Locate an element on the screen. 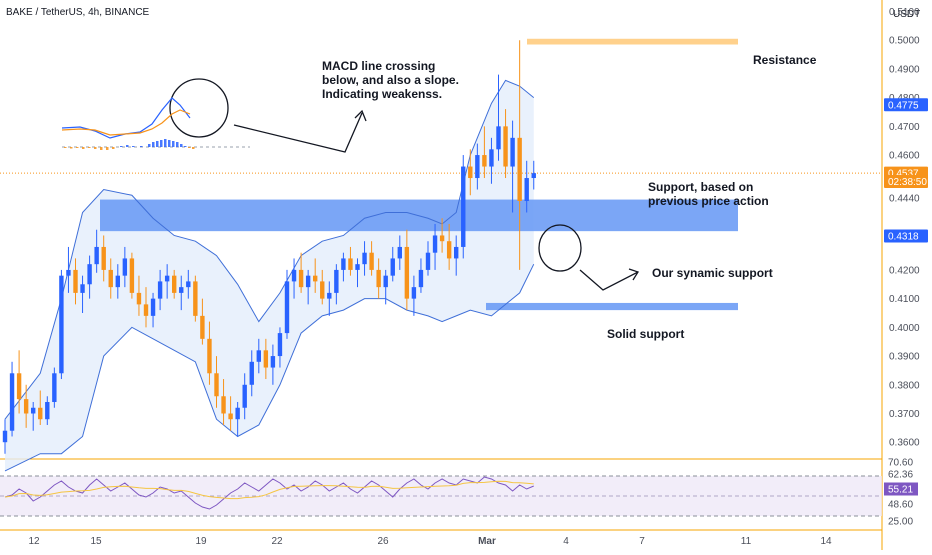 Image resolution: width=932 pixels, height=555 pixels. rsi-line is located at coordinates (269, 493).